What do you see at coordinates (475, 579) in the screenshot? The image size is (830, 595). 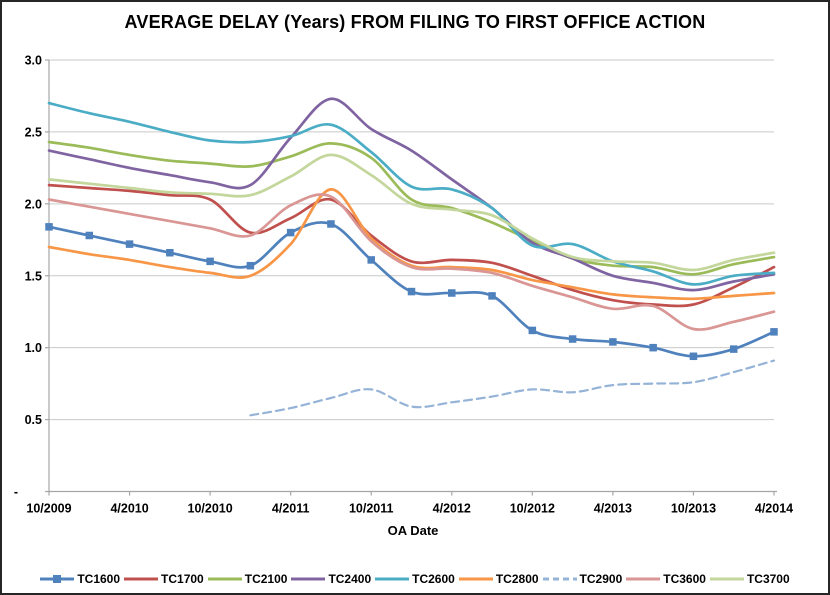 I see `legend-swatch-TC2800` at bounding box center [475, 579].